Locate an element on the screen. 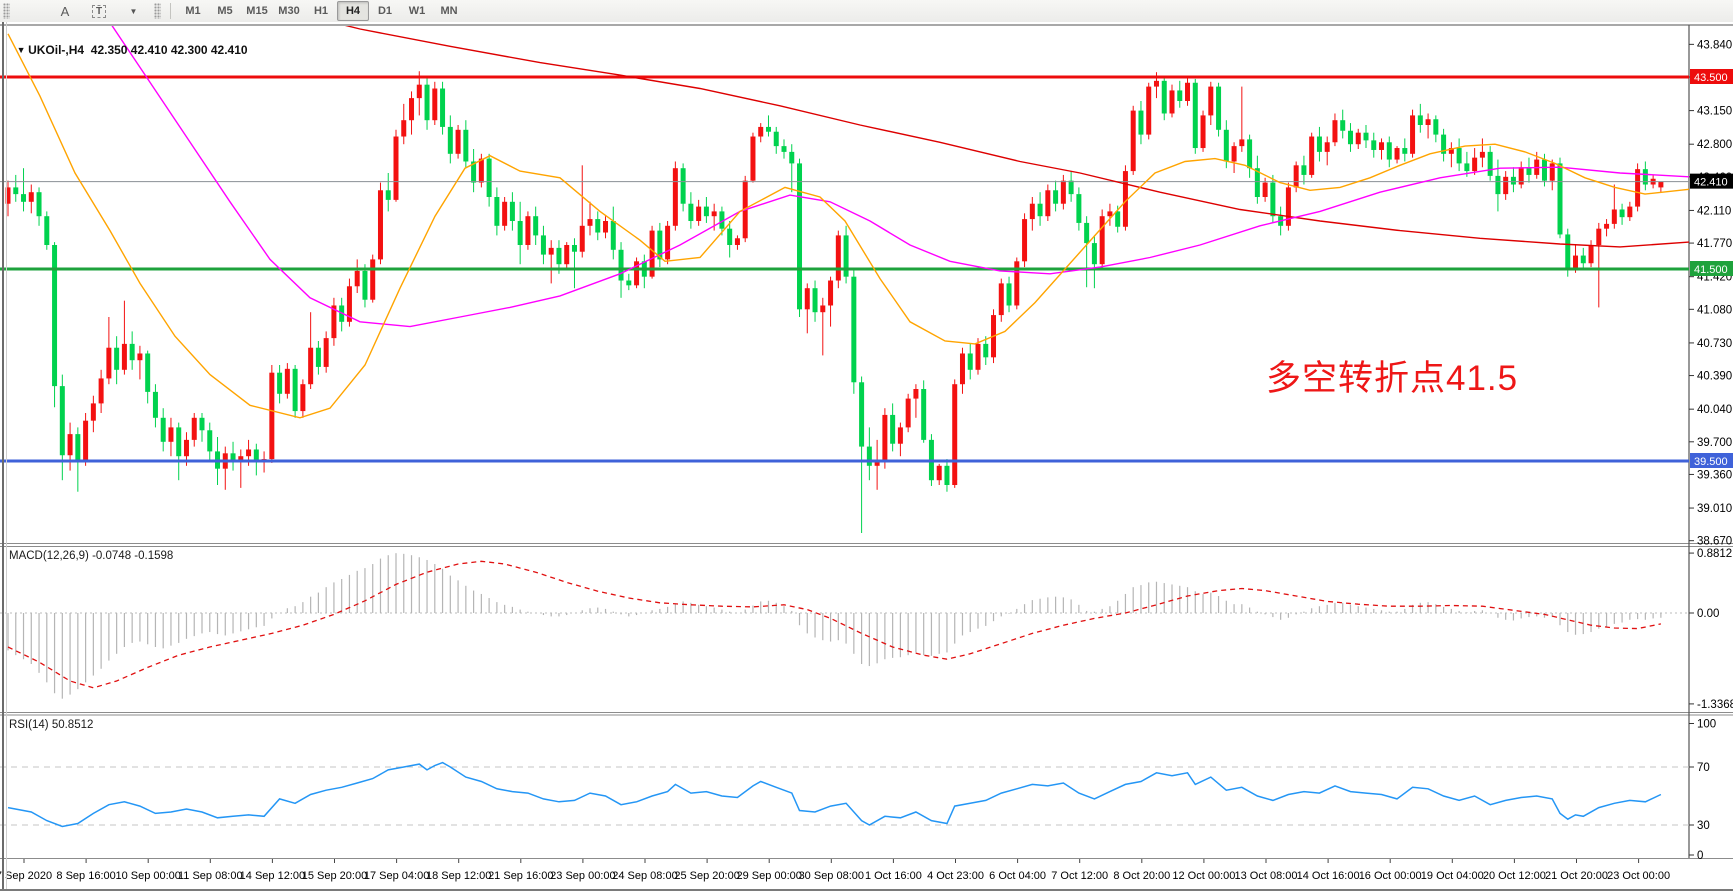  chart-header: ▼ UKOil-,H4 42.350 42.410 42.300 42.410 is located at coordinates (129, 43).